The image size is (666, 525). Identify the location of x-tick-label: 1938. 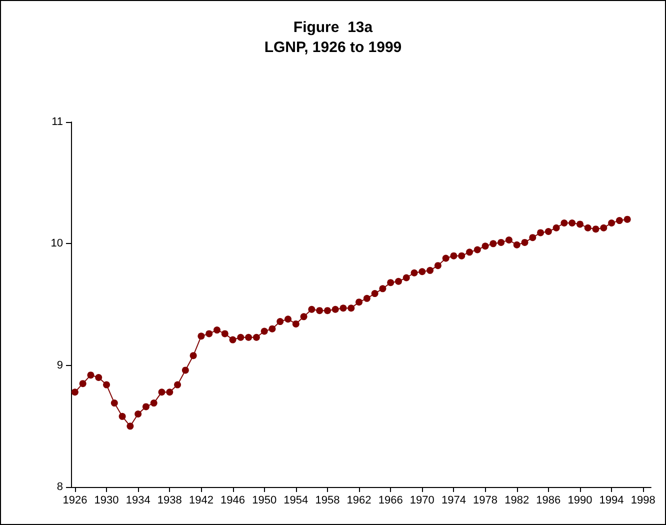
(169, 500).